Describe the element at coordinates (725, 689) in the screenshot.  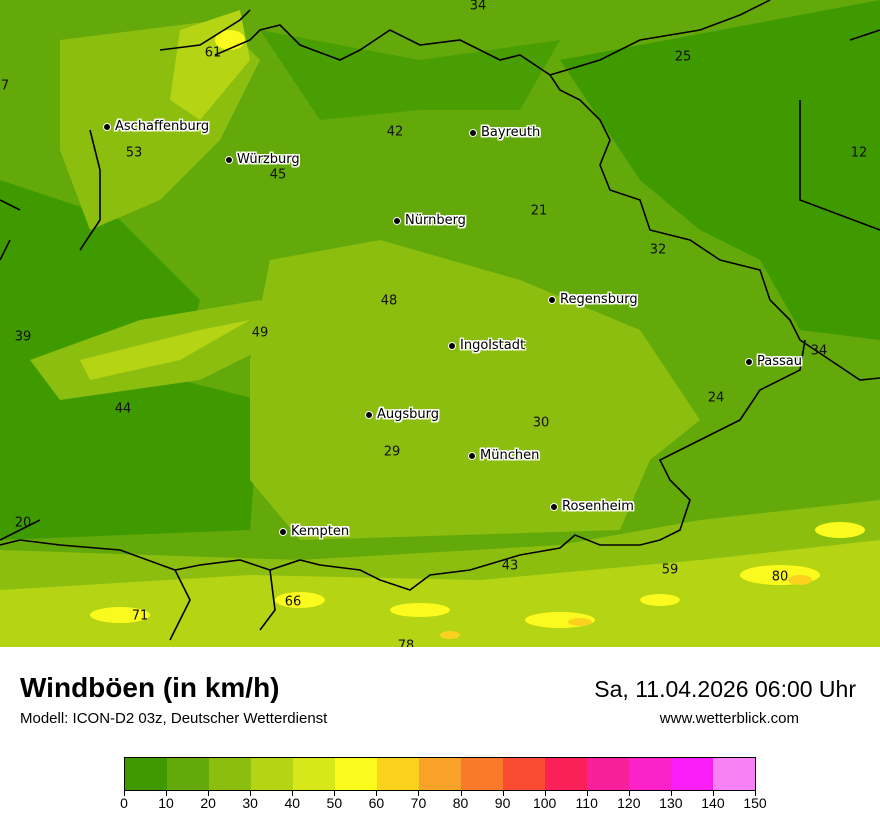
I see `forecast-datetime: Sa, 11.04.2026 06:00 Uhr` at that location.